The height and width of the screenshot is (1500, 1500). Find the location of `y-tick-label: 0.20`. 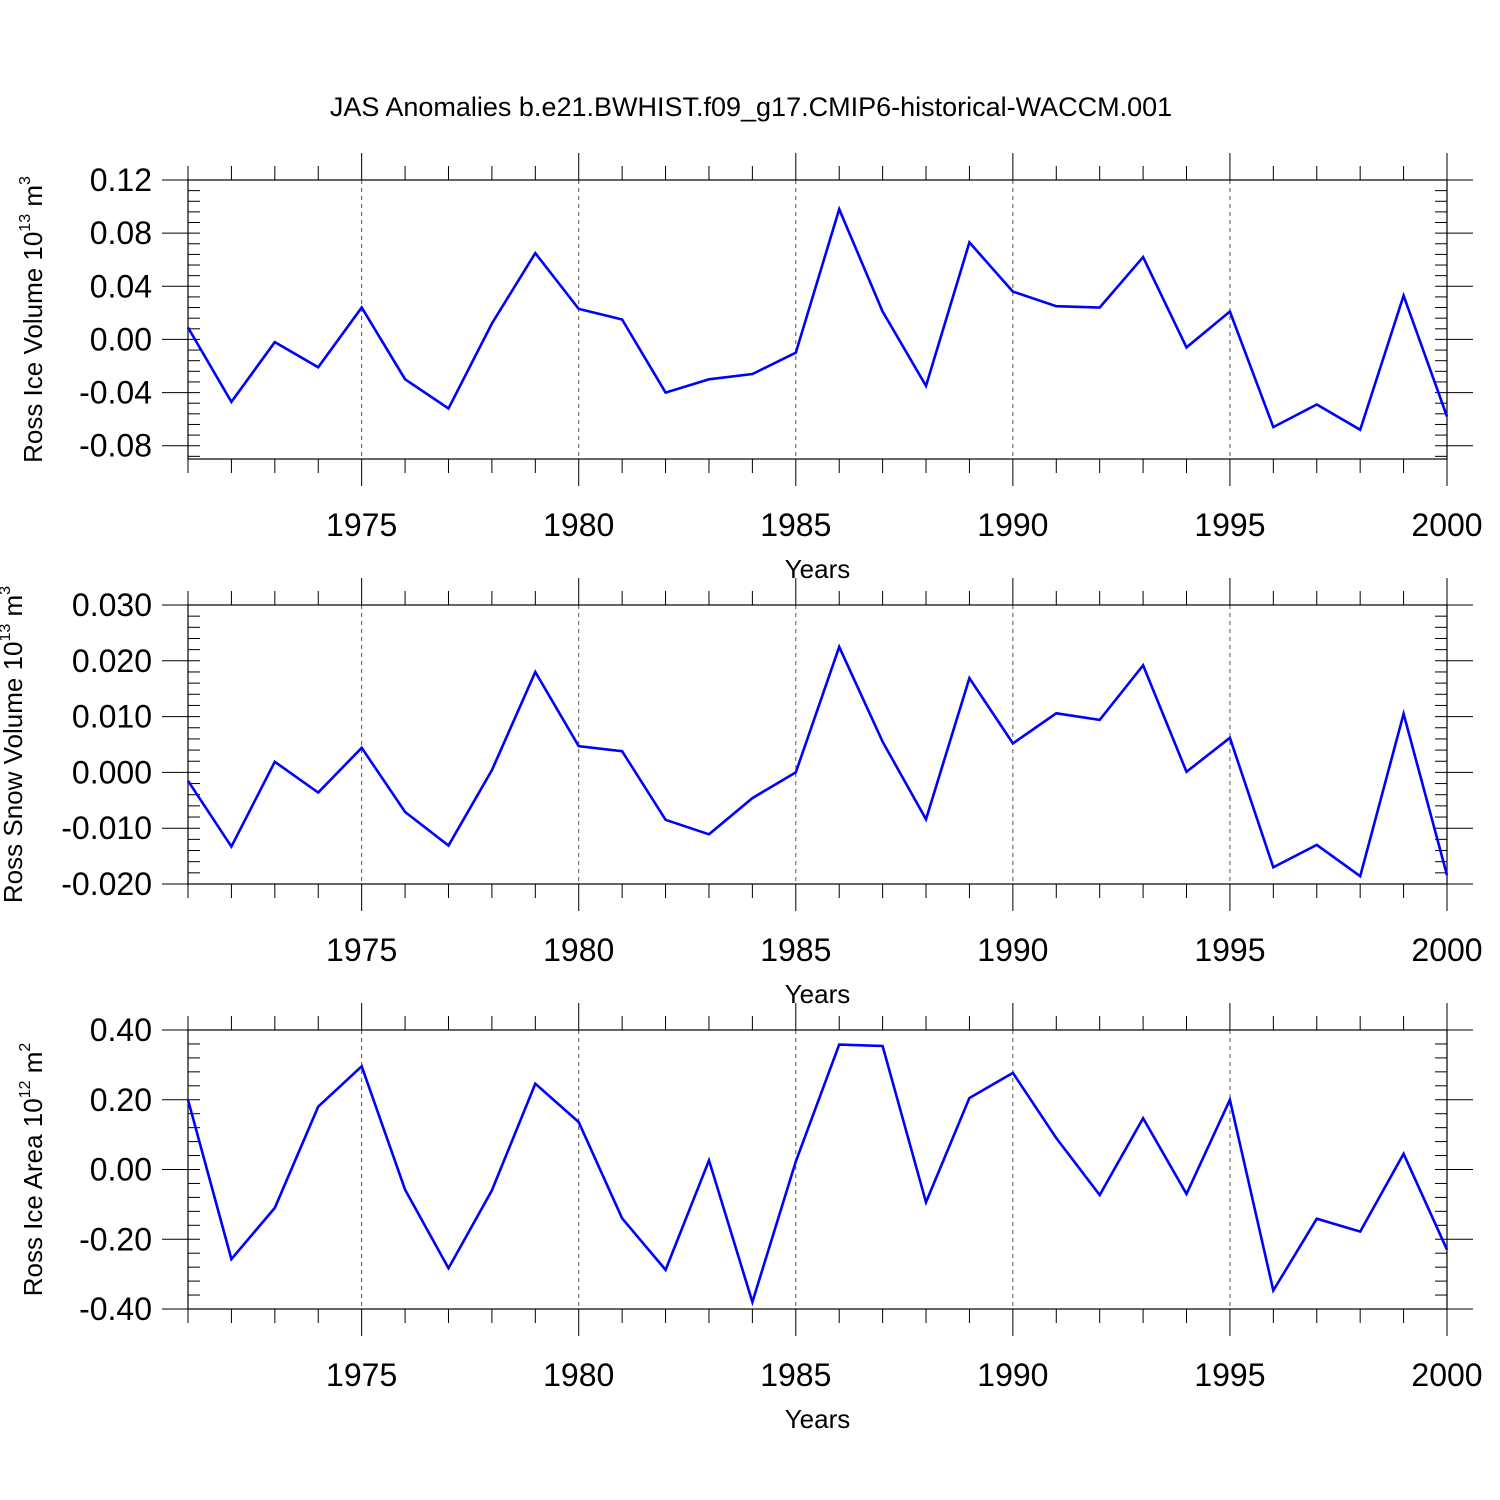

y-tick-label: 0.20 is located at coordinates (121, 1100).